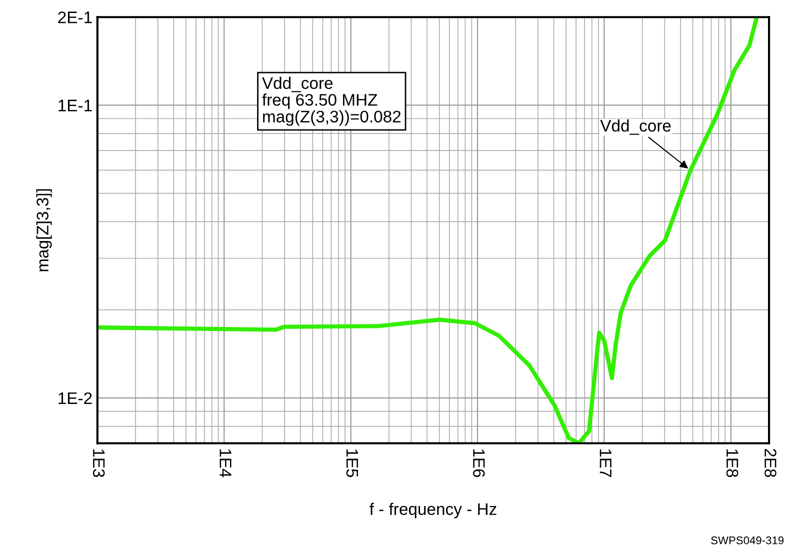 This screenshot has height=552, width=792. Describe the element at coordinates (75, 398) in the screenshot. I see `y-tick-label: 1E-2` at that location.